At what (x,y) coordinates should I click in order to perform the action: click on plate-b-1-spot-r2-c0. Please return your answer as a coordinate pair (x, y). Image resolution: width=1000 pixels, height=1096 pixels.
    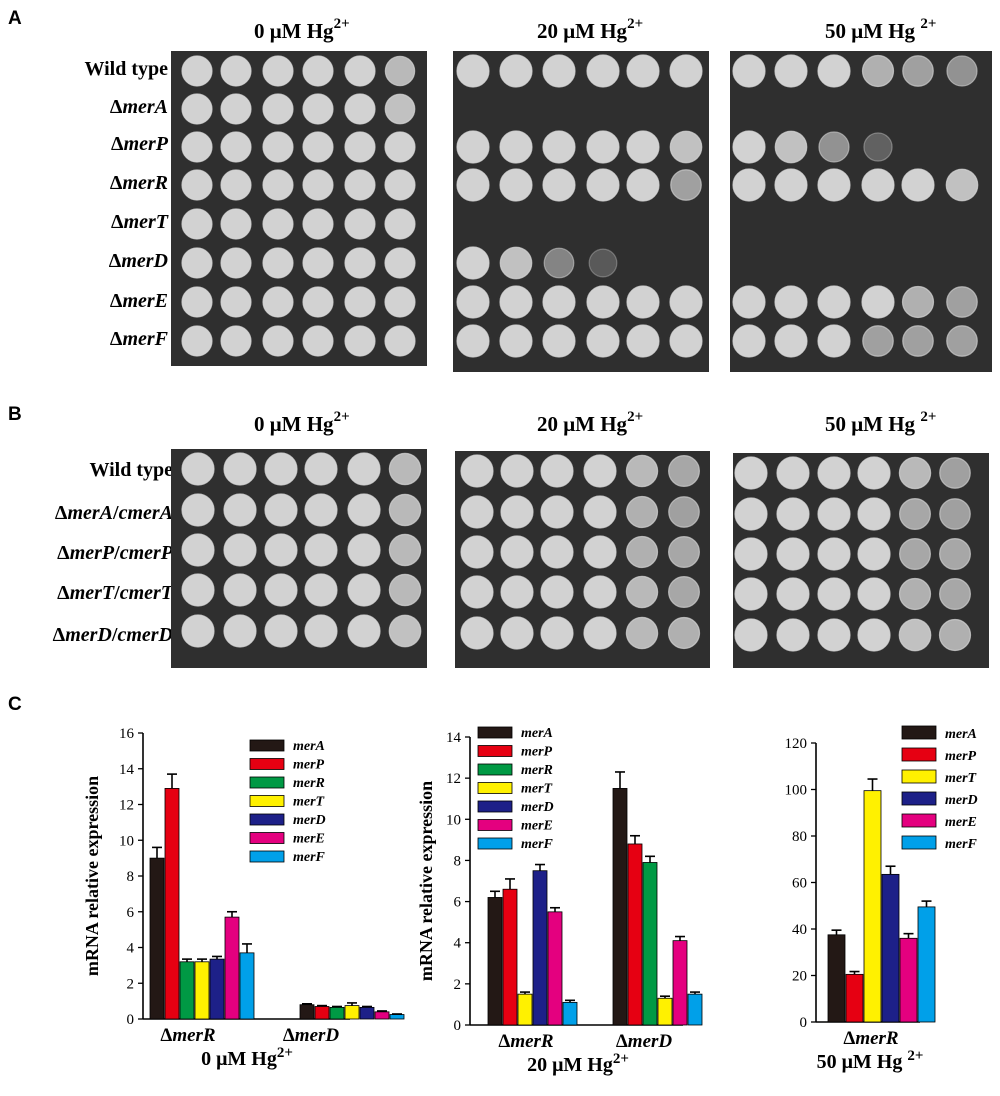
    Looking at the image, I should click on (477, 552).